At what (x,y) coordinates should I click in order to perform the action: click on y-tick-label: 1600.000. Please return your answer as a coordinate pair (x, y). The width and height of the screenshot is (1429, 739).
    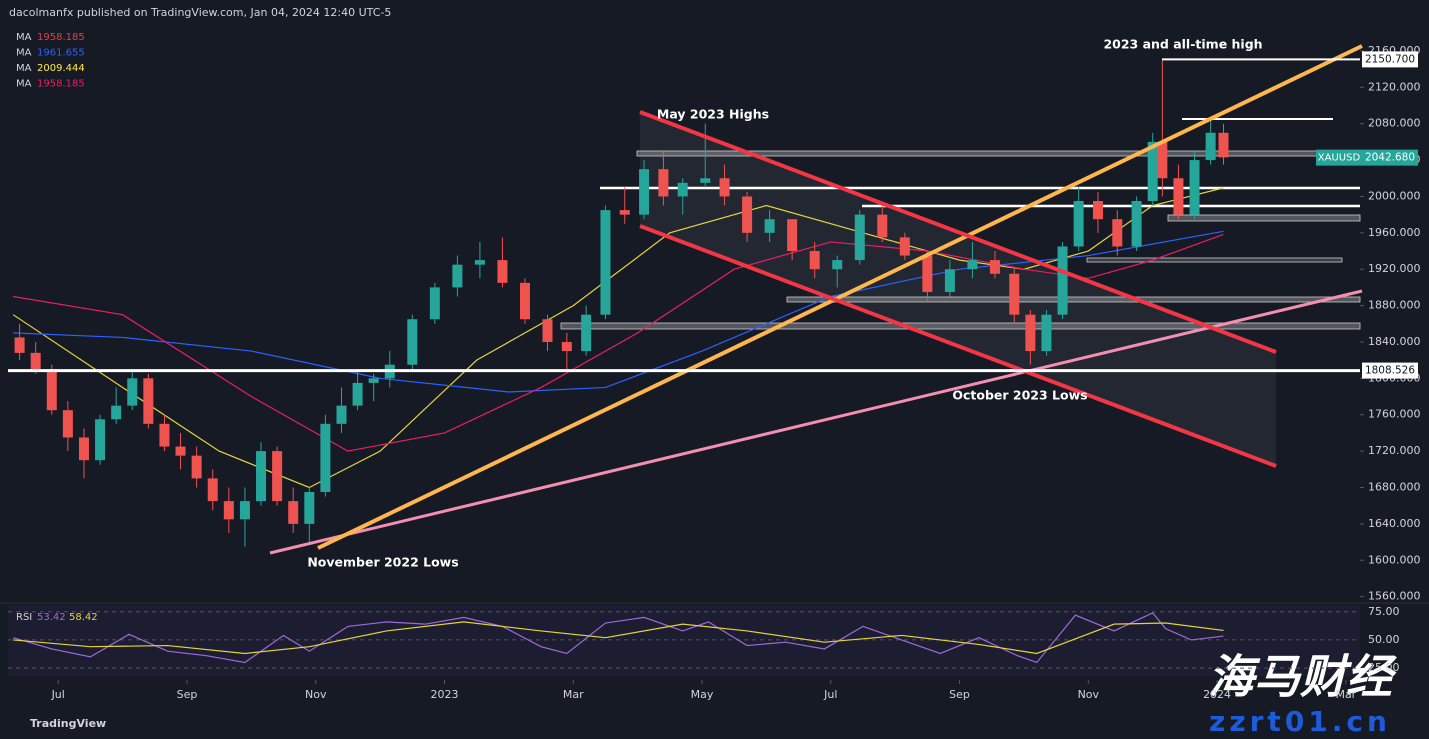
    Looking at the image, I should click on (1394, 559).